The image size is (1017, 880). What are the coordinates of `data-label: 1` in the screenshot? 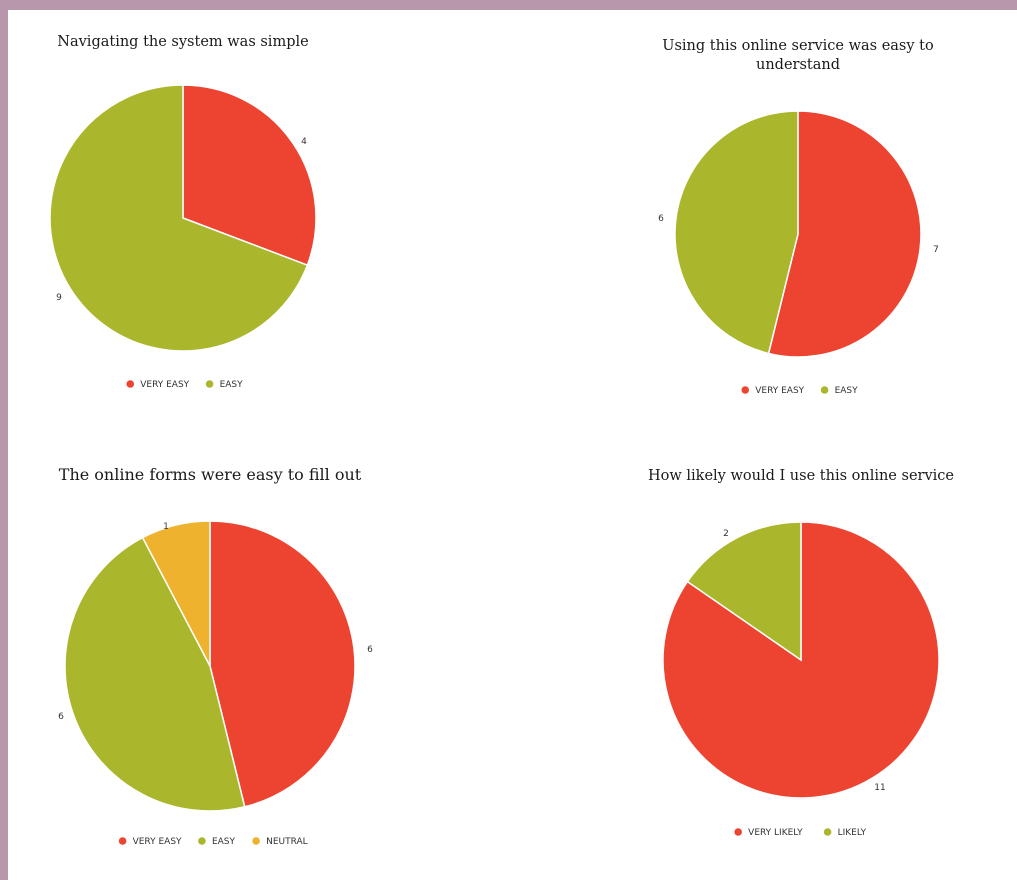 It's located at (166, 527).